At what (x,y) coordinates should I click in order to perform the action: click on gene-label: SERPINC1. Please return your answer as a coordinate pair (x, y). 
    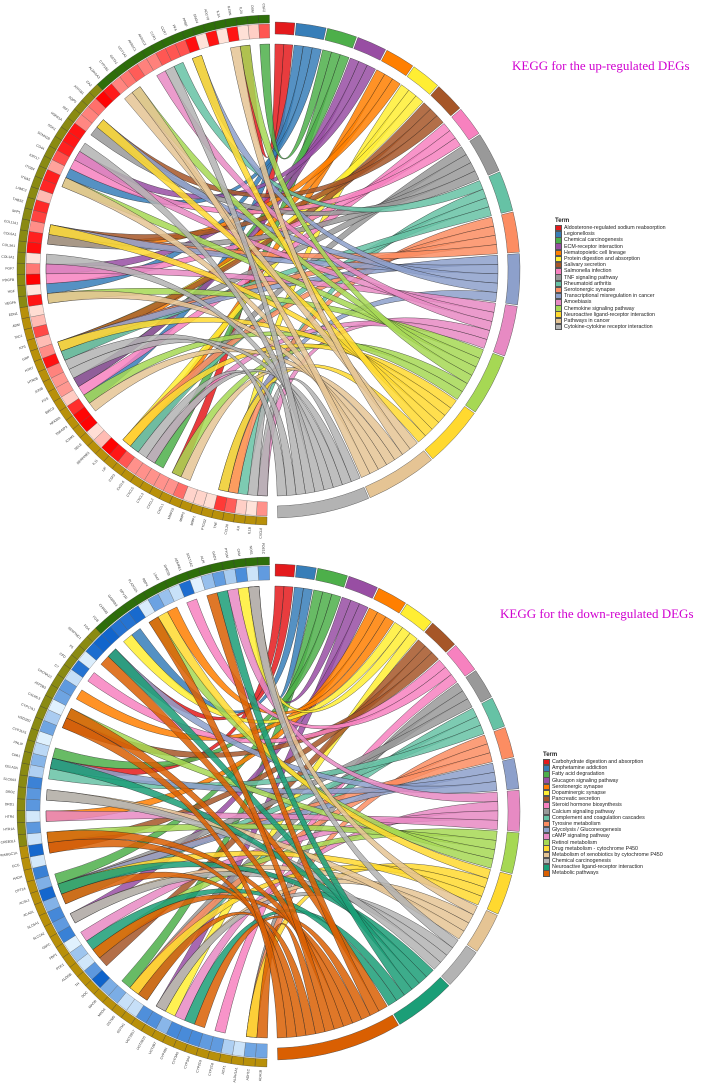
    Looking at the image, I should click on (74, 633).